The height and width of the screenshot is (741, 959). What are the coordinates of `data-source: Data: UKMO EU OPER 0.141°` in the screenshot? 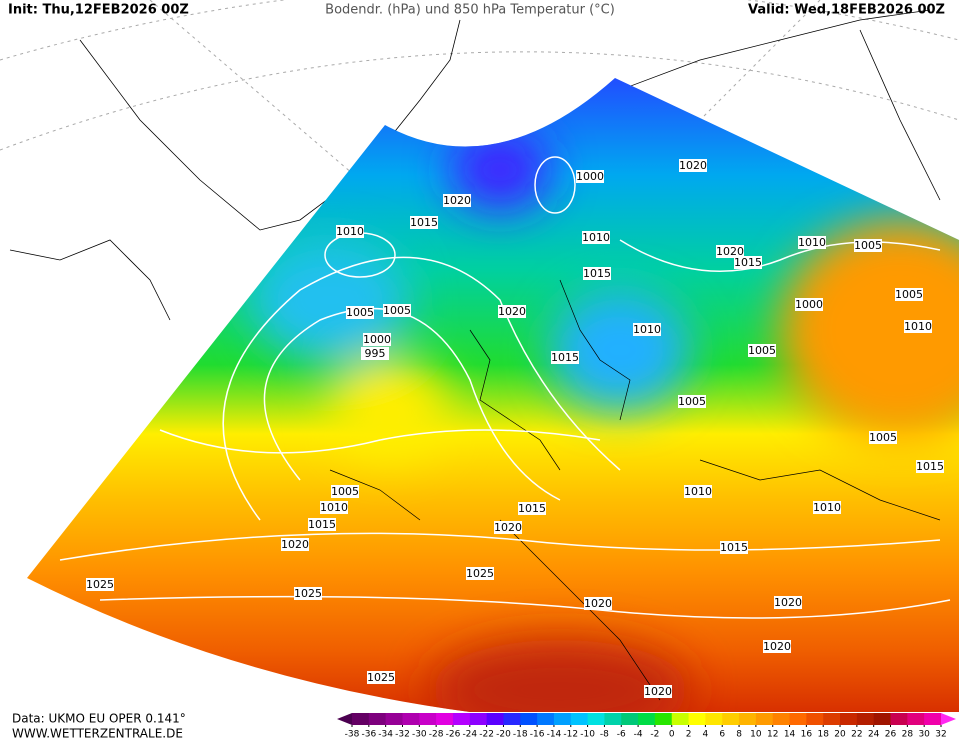 It's located at (99, 719).